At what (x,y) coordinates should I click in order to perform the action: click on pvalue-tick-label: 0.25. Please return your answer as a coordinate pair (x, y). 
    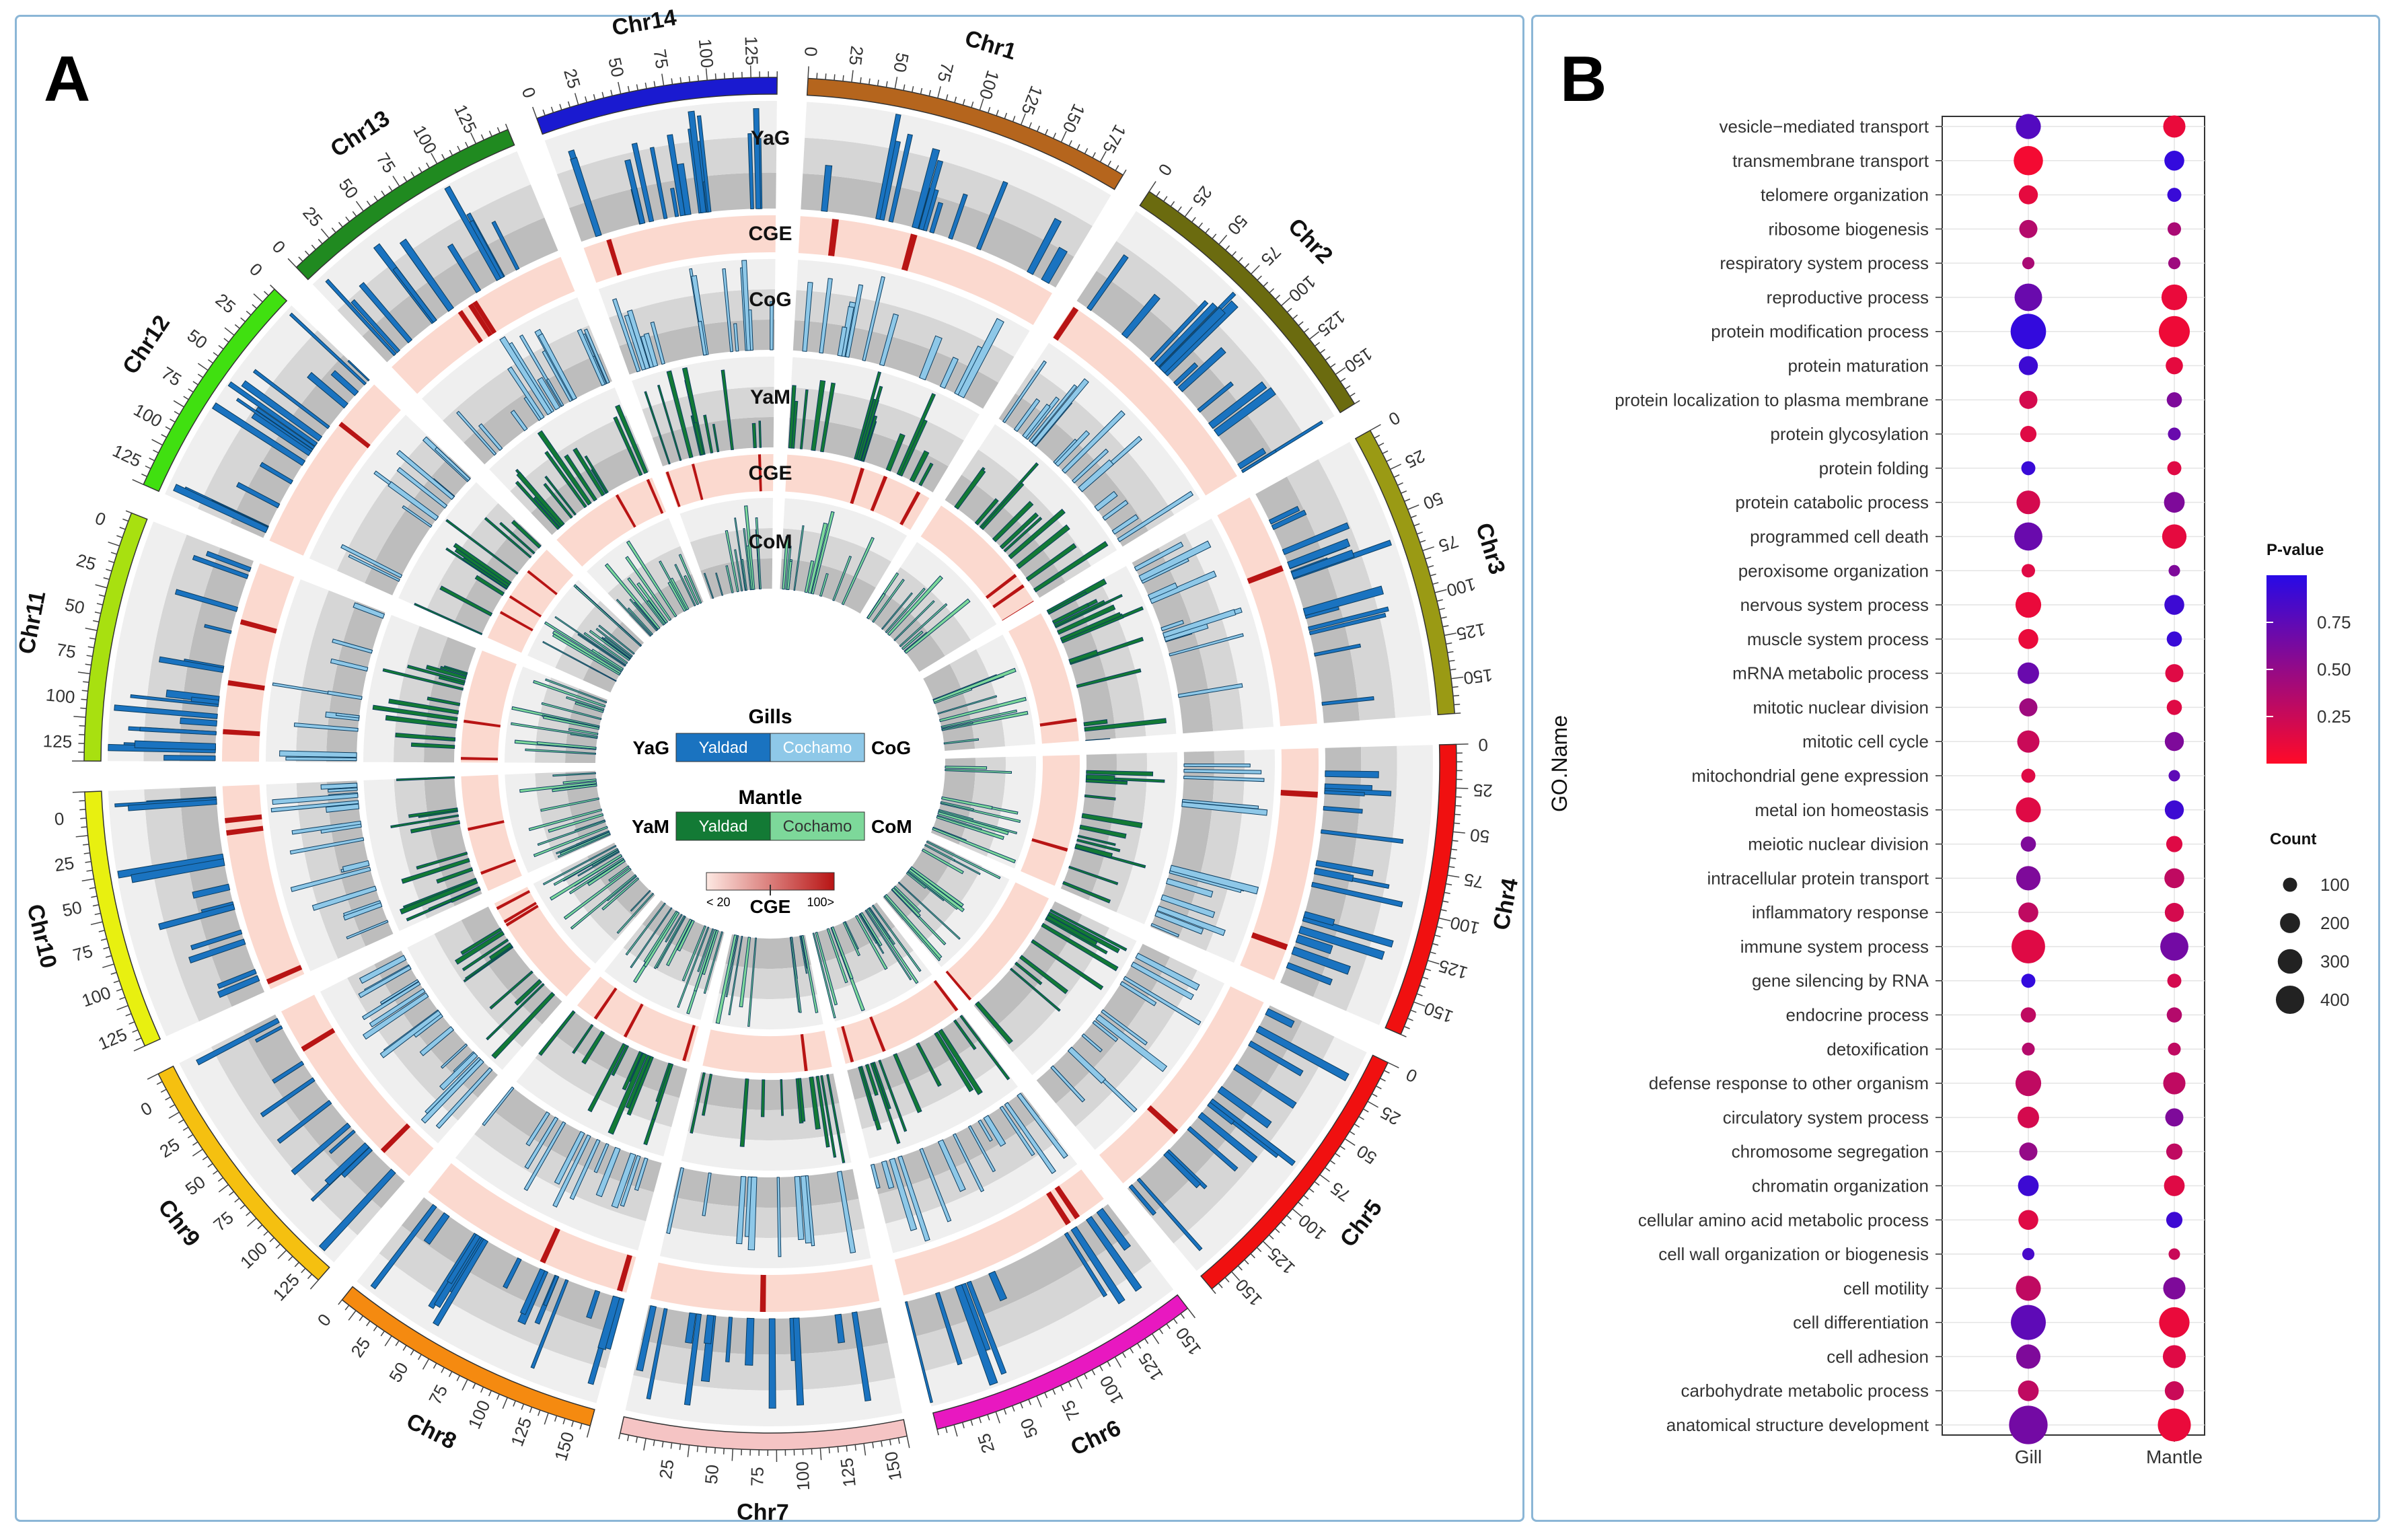
    Looking at the image, I should click on (2334, 716).